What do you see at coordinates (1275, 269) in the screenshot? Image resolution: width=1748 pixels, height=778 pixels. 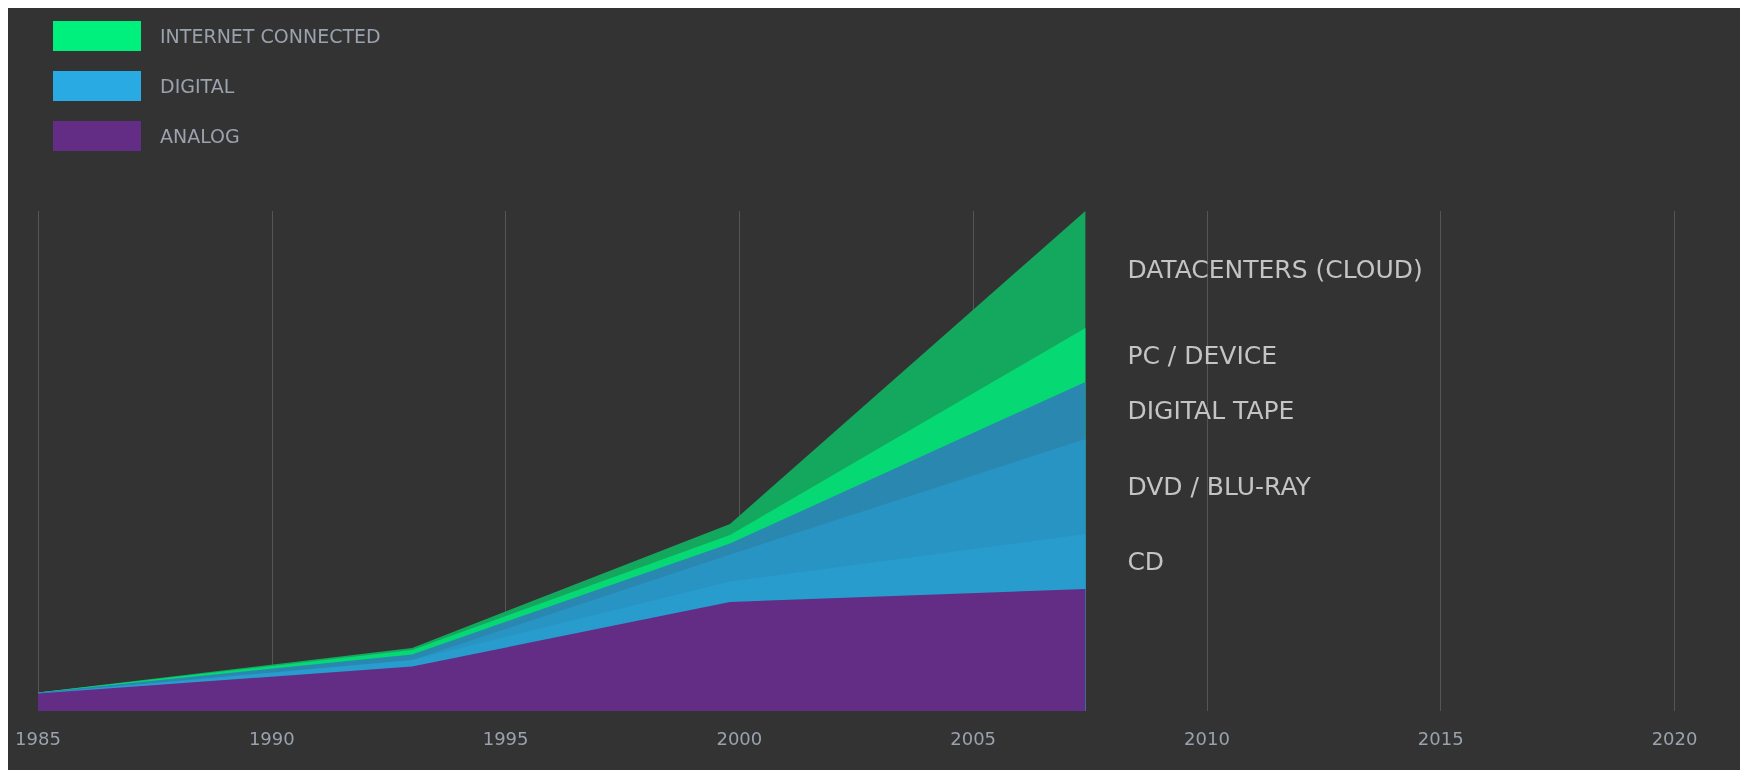 I see `series-label: DATACENTERS (CLOUD)` at bounding box center [1275, 269].